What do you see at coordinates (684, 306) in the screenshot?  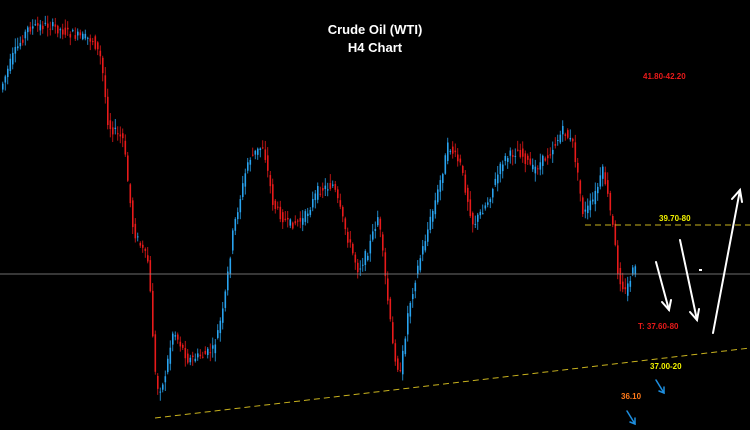 I see `arrows-group` at bounding box center [684, 306].